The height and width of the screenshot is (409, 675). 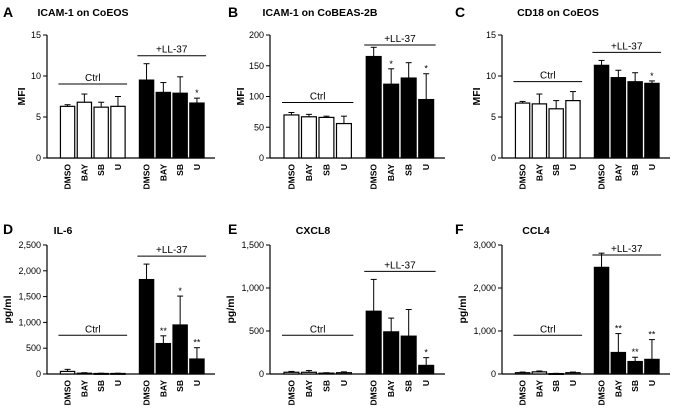 What do you see at coordinates (232, 229) in the screenshot?
I see `panel-label: E` at bounding box center [232, 229].